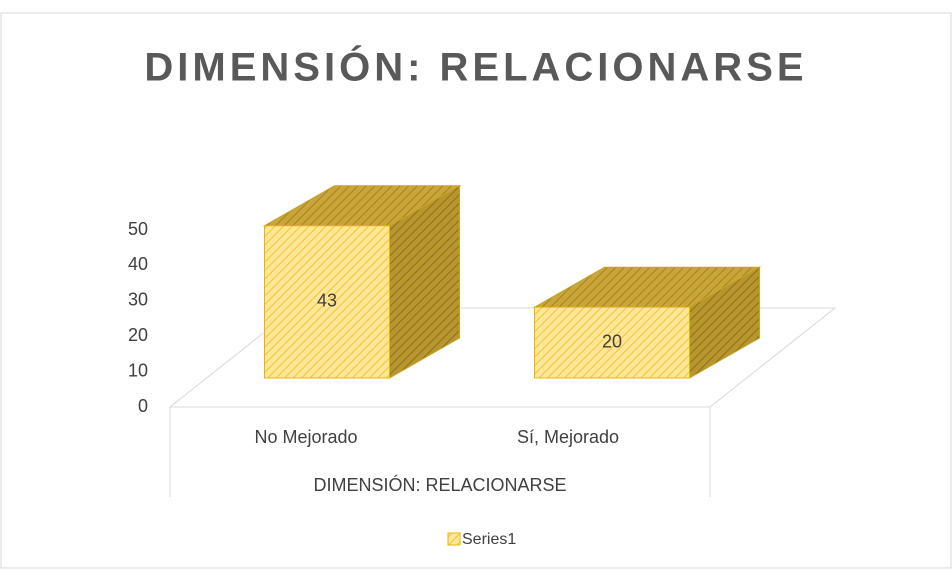 The height and width of the screenshot is (574, 952). Describe the element at coordinates (138, 229) in the screenshot. I see `y-tick-label: 50` at that location.